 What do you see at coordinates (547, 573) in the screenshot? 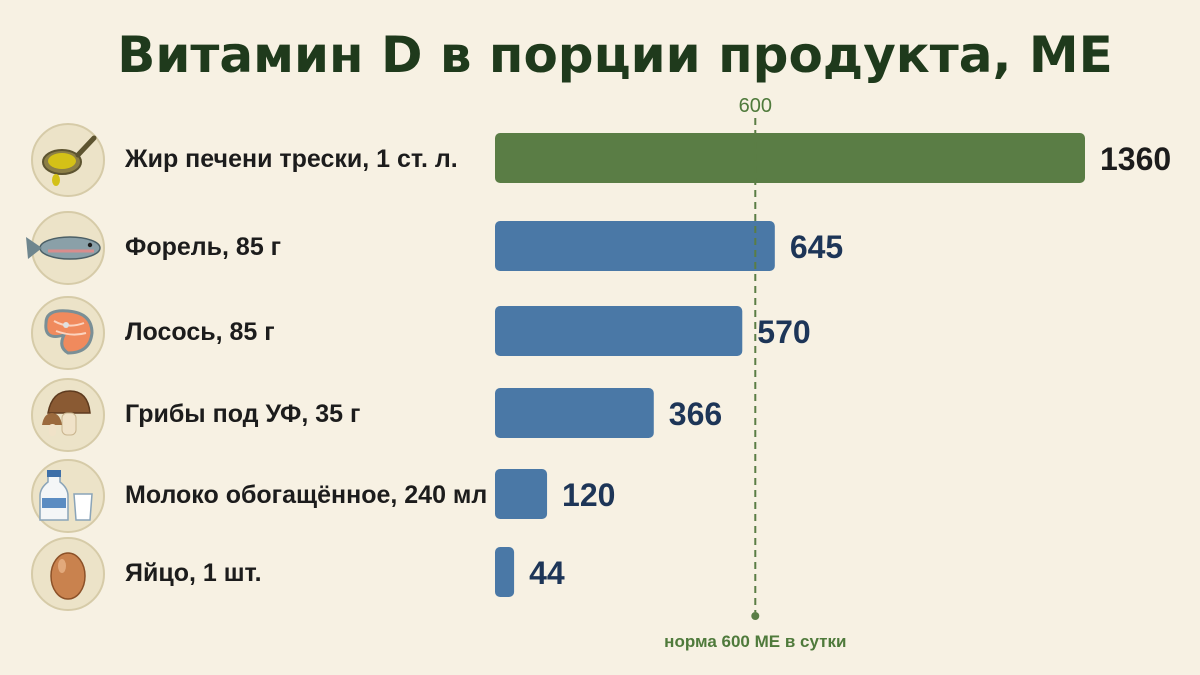
I see `value-label: 44` at bounding box center [547, 573].